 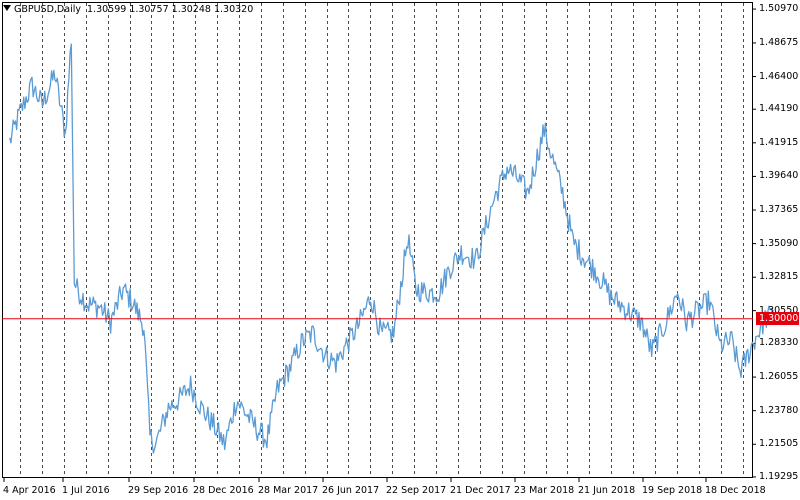 What do you see at coordinates (607, 490) in the screenshot?
I see `x-tick-label: 21 Jun 2018` at bounding box center [607, 490].